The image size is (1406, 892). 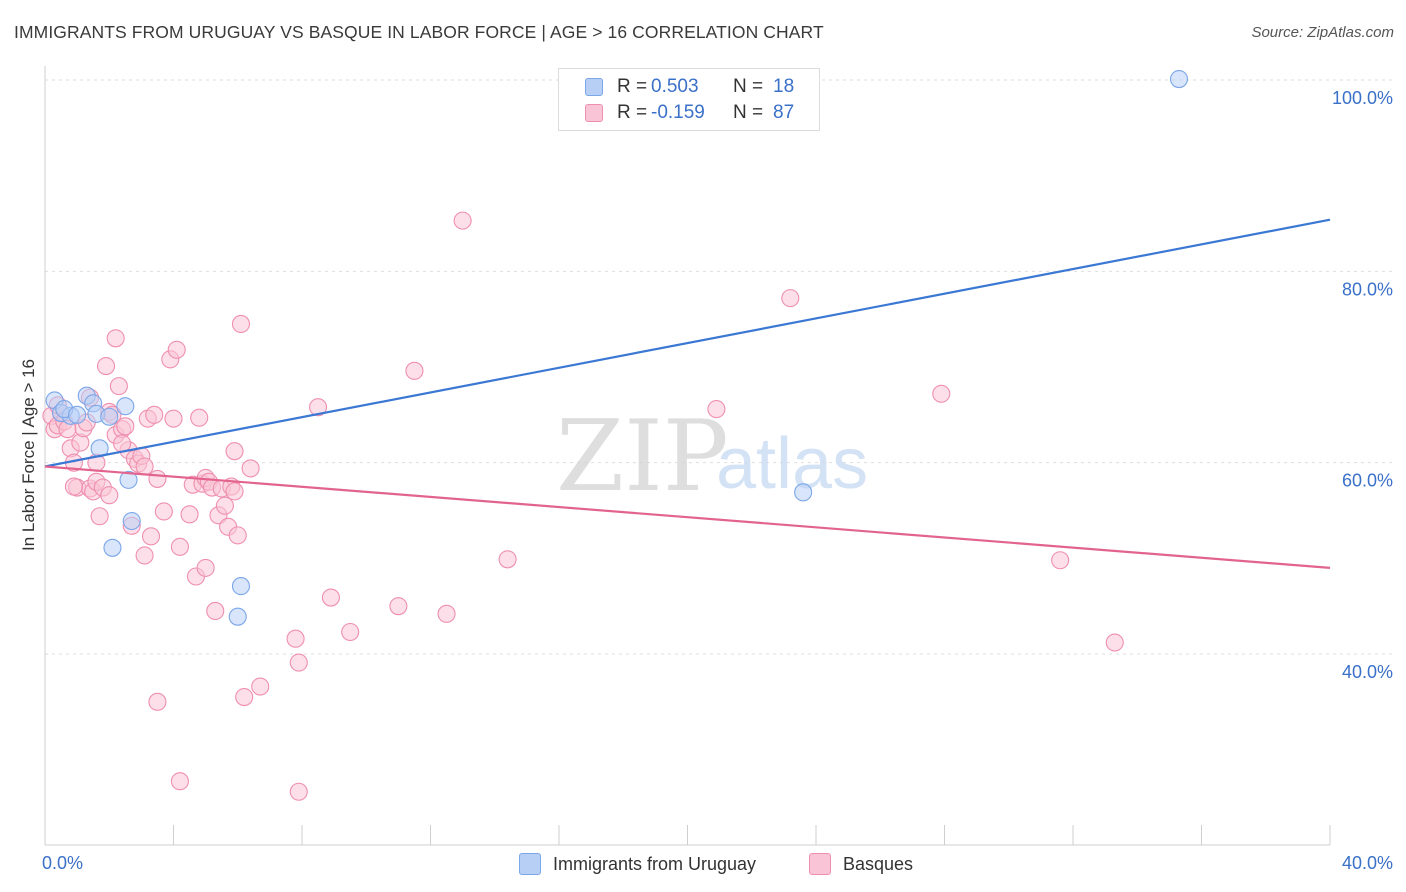 What do you see at coordinates (655, 863) in the screenshot?
I see `legend-label-uruguay: Immigrants from Uruguay` at bounding box center [655, 863].